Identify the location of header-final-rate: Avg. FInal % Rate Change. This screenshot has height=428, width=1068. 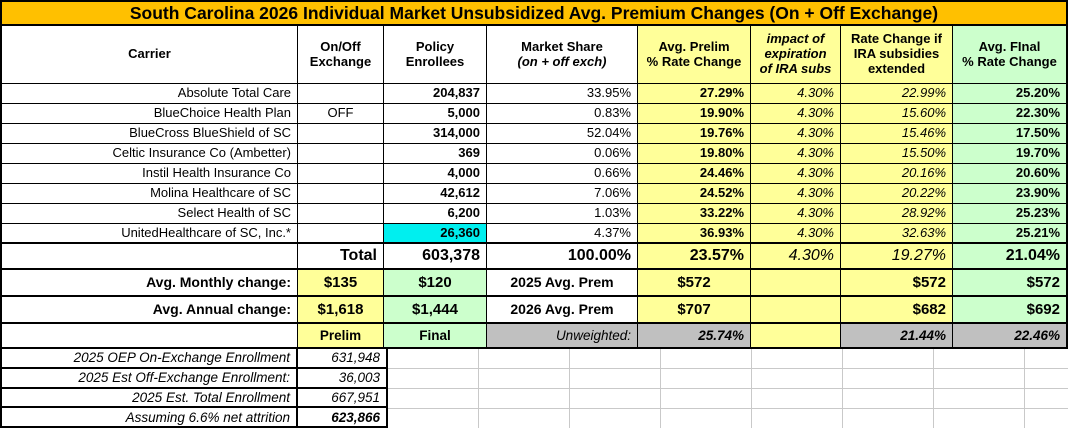
(1009, 54).